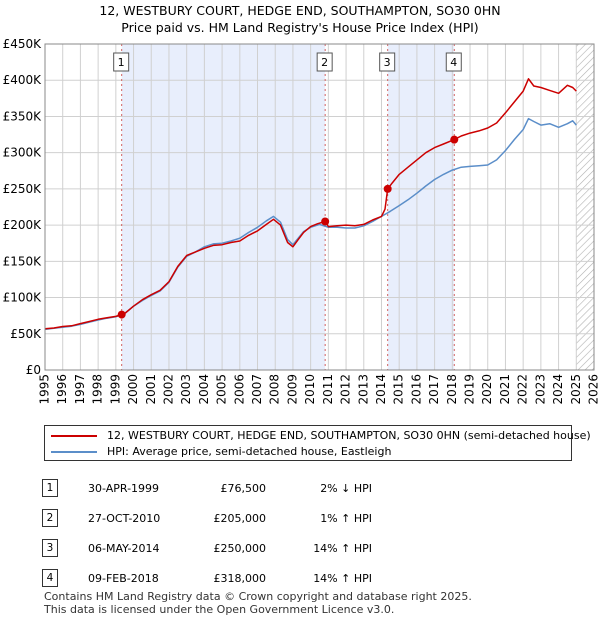  Describe the element at coordinates (240, 548) in the screenshot. I see `transaction-price: £250,000` at that location.